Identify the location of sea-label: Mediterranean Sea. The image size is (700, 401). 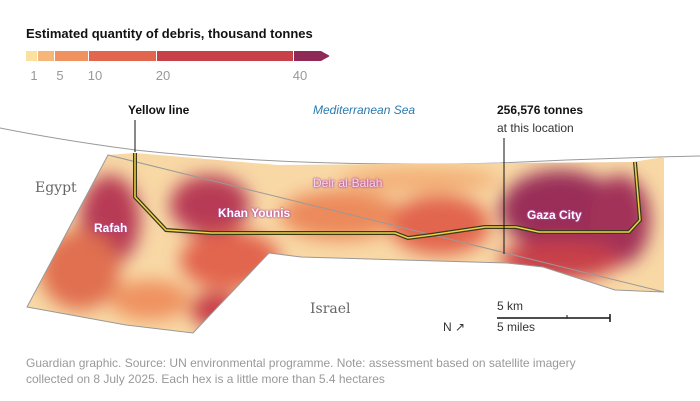
(364, 110).